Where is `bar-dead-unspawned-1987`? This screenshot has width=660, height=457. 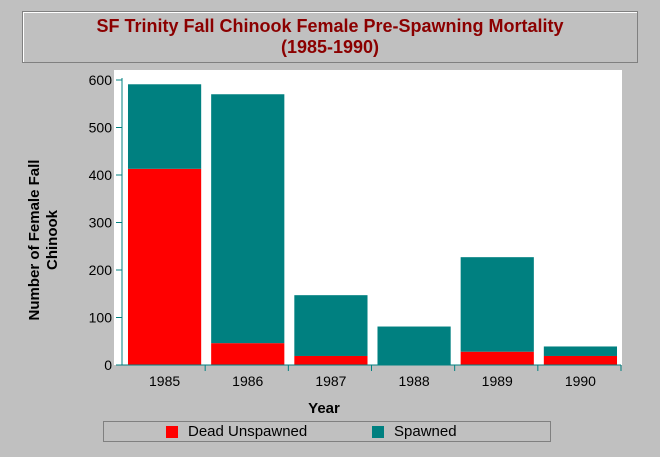
bar-dead-unspawned-1987 is located at coordinates (331, 360).